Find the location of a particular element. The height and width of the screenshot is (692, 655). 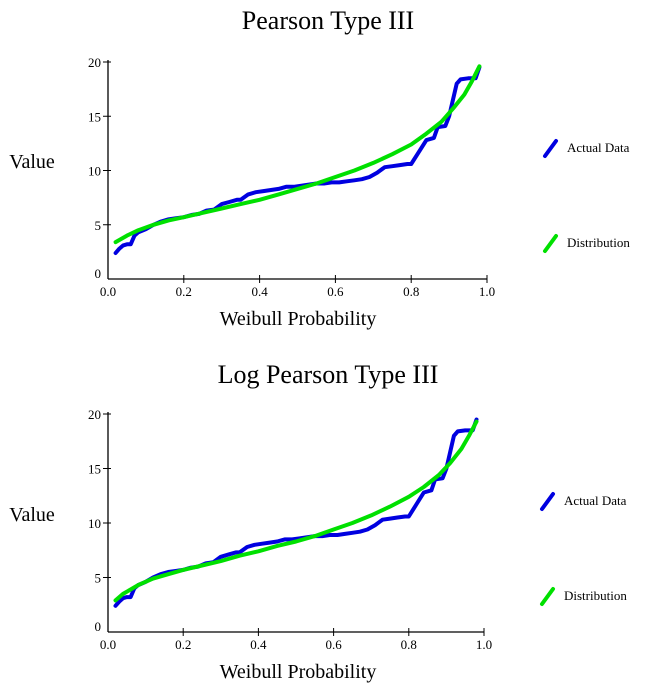

chart-title: Log Pearson Type III is located at coordinates (328, 374).